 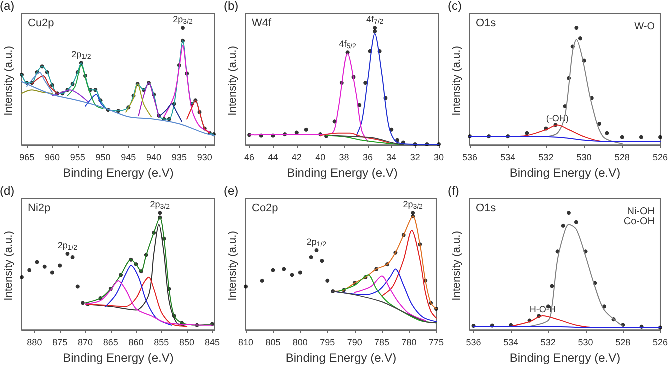 I want to click on x-tick-label: 42, so click(x=297, y=157).